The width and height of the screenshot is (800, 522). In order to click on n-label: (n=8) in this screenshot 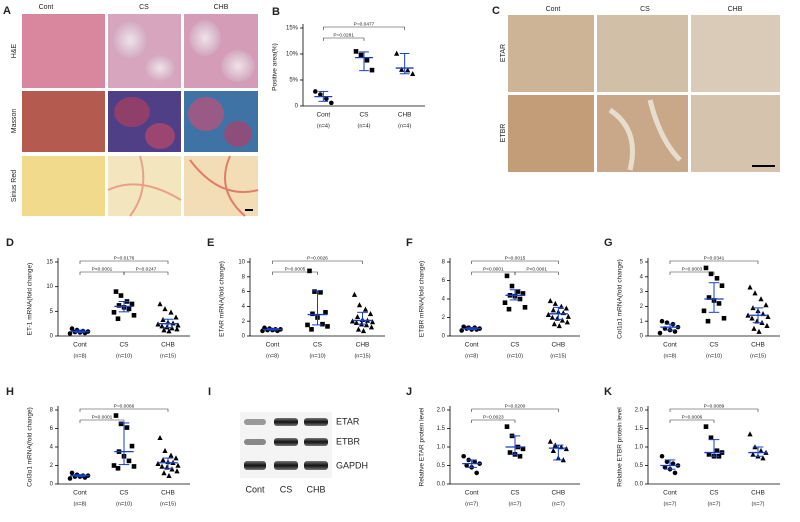, I will do `click(670, 356)`.